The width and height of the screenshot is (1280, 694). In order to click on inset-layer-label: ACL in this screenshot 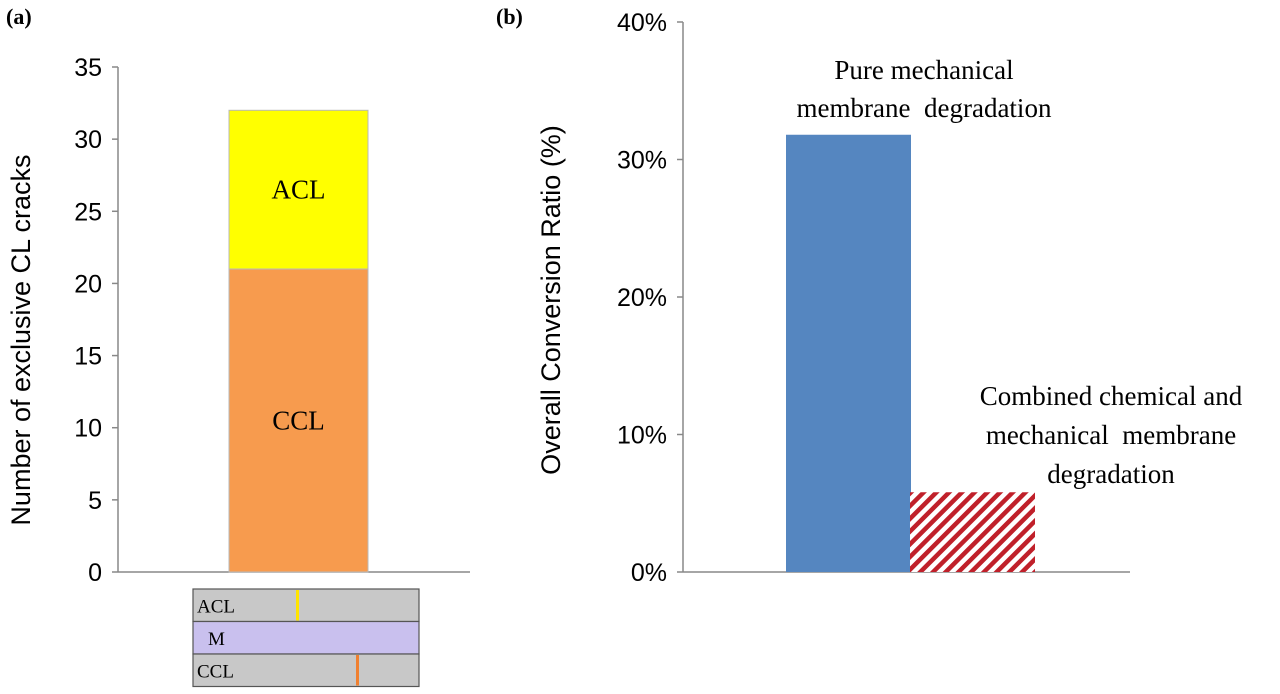, I will do `click(216, 606)`.